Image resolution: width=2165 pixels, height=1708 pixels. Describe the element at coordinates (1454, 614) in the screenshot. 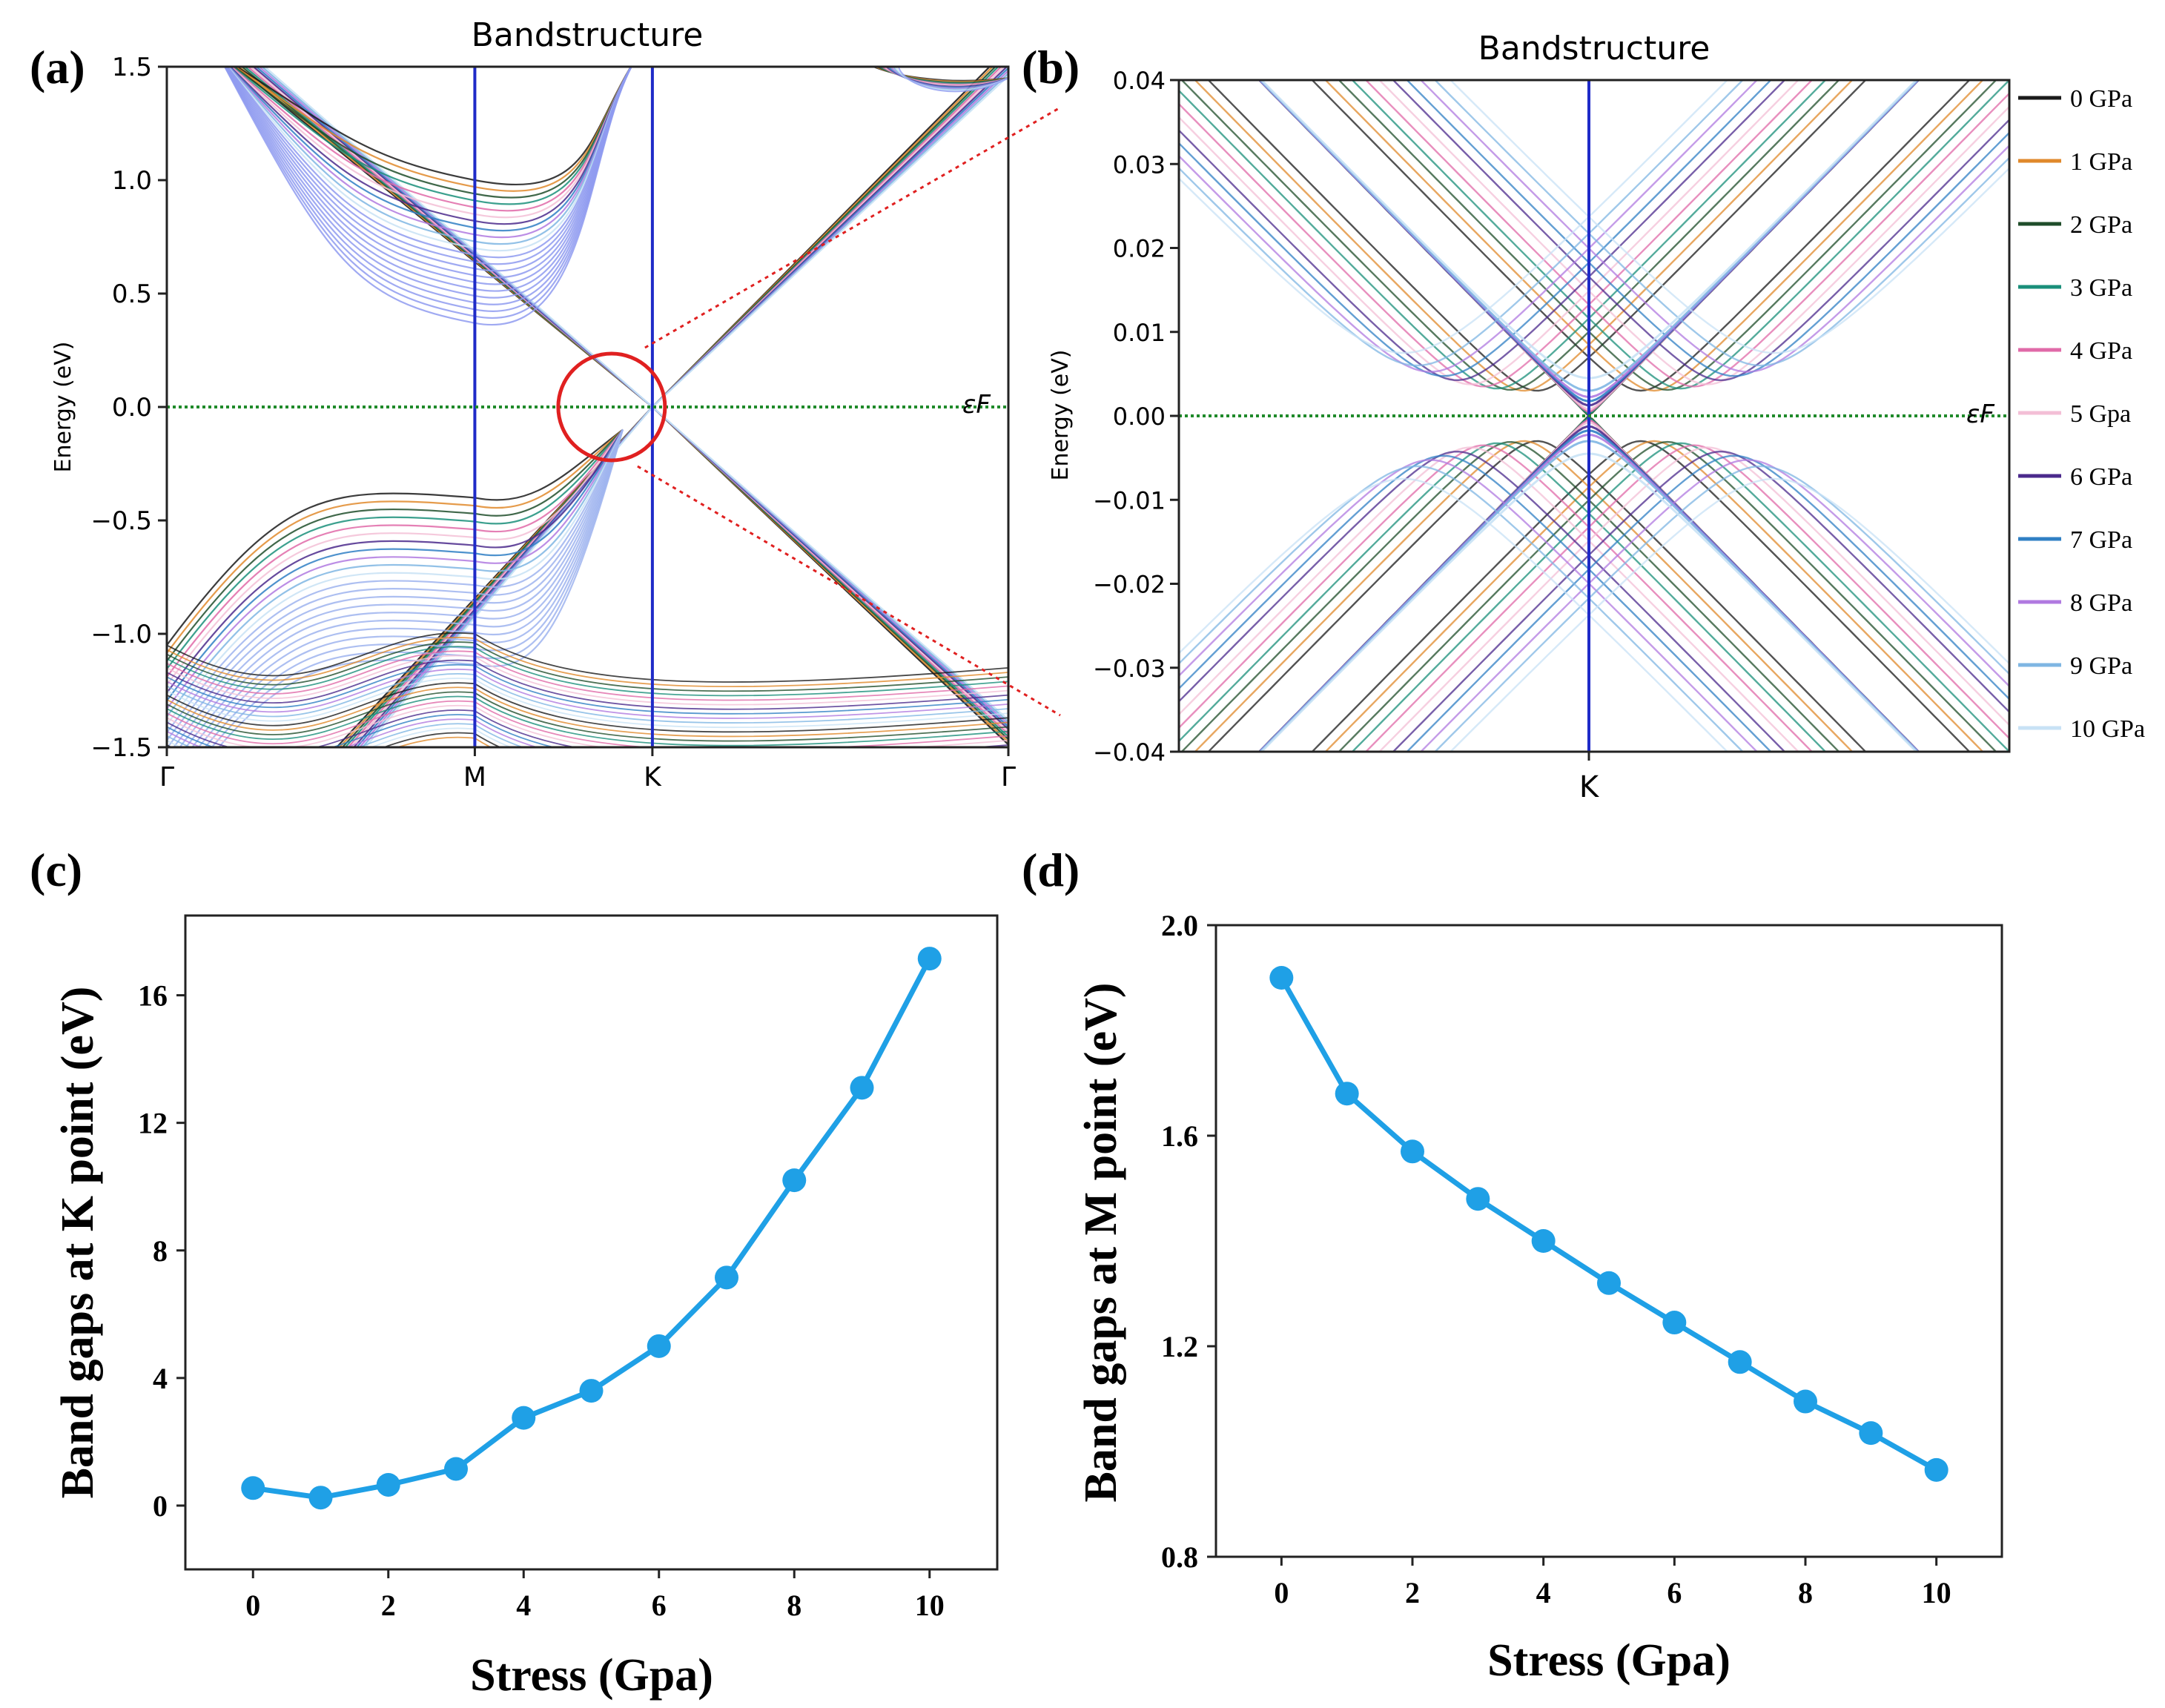

I see `panel-b-rep-10-l-down` at that location.